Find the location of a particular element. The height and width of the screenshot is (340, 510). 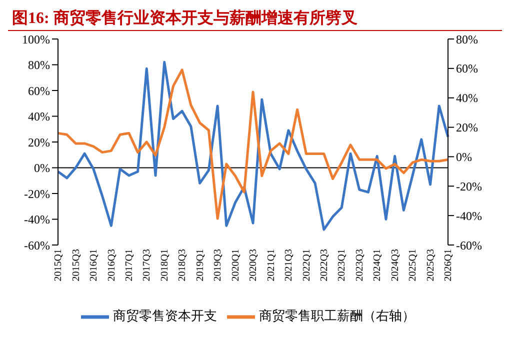

x-tick-label: 2024Q3 is located at coordinates (395, 265).